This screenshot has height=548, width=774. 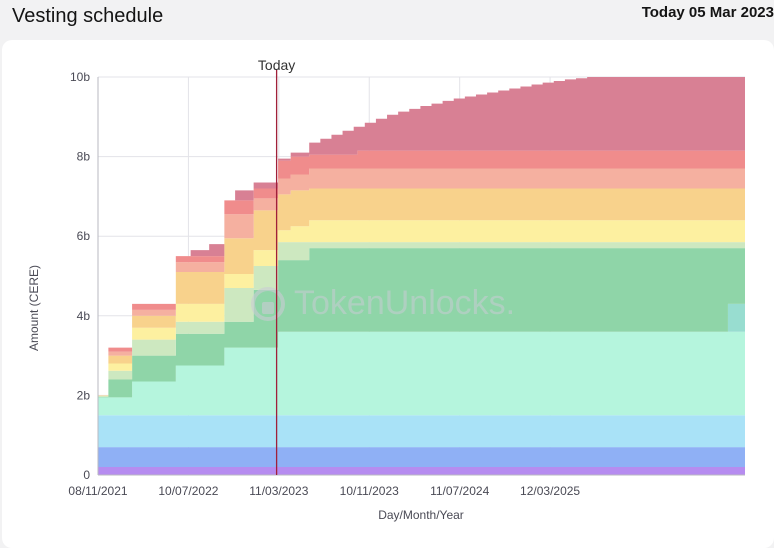 I want to click on x-tick-label: 10/07/2022, so click(x=188, y=491).